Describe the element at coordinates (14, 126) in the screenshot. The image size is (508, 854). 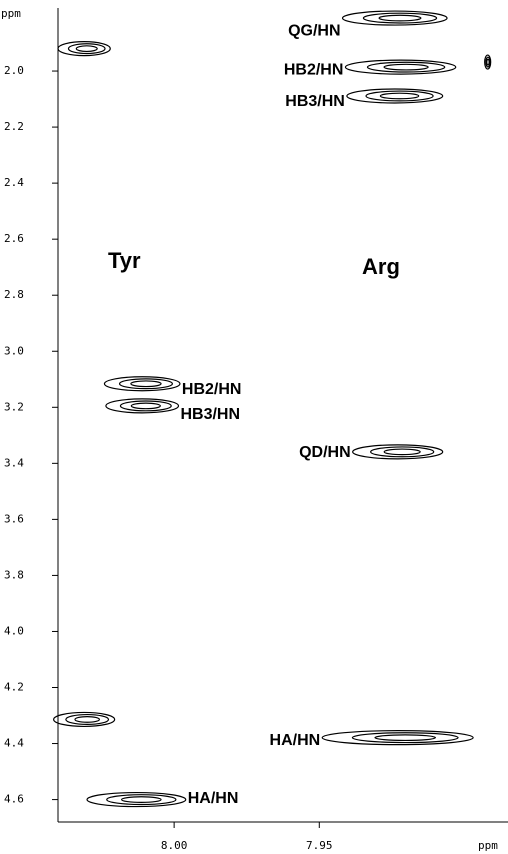
I see `y-tick-label: 2.2` at that location.